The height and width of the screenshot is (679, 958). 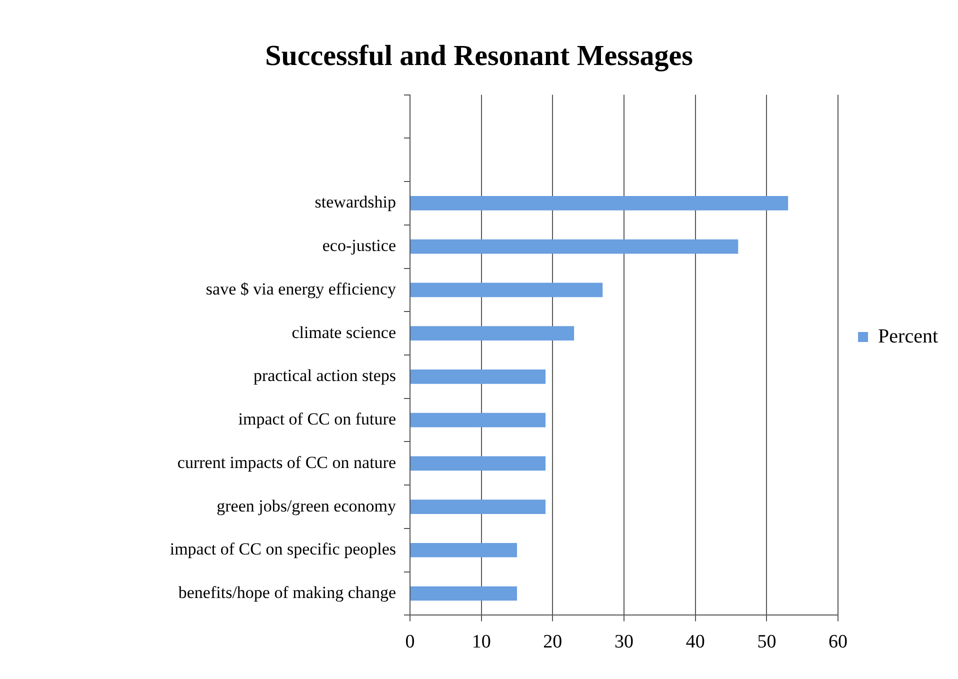 What do you see at coordinates (479, 56) in the screenshot?
I see `chart-title: Successful and Resonant Messages` at bounding box center [479, 56].